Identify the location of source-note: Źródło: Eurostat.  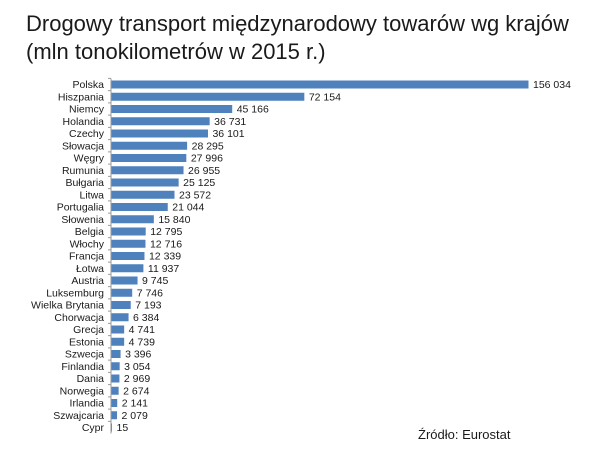
(464, 434).